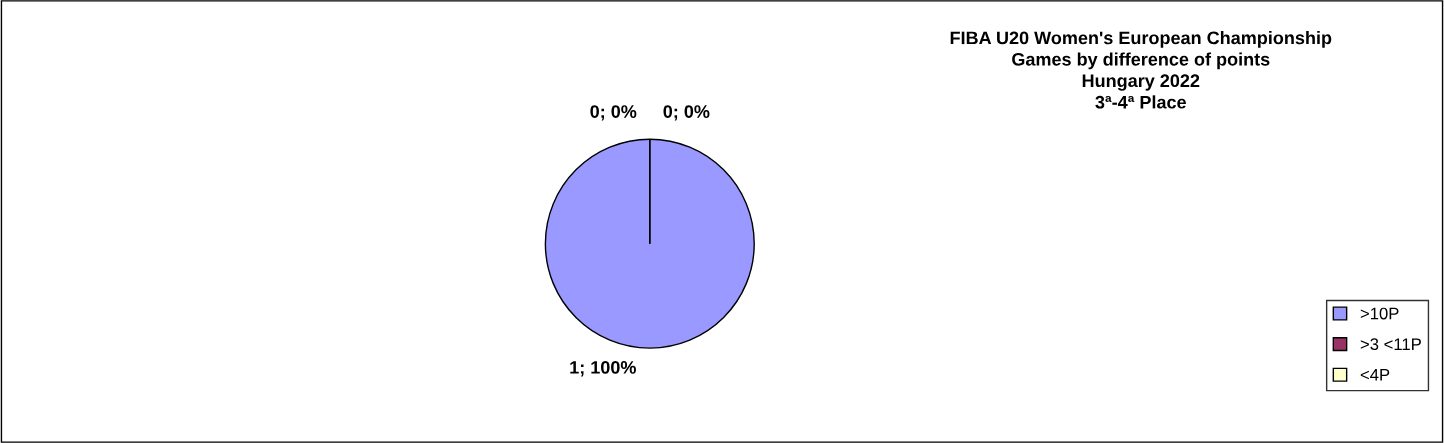  I want to click on legend-label: >10P, so click(1379, 313).